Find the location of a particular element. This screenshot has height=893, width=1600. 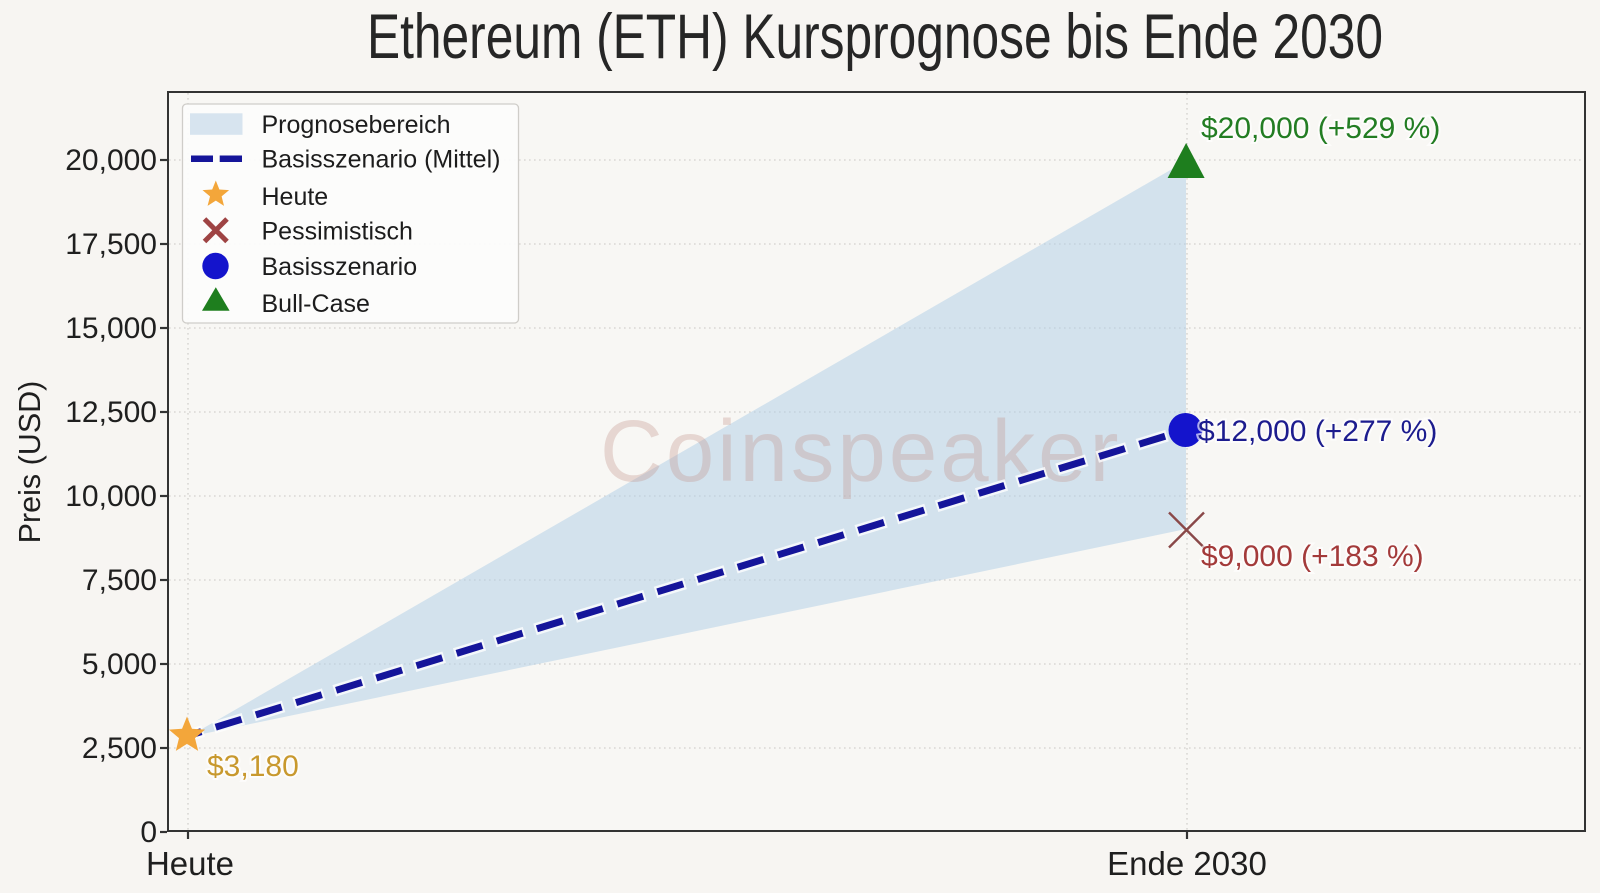

svg-text: 15,000 is located at coordinates (111, 328).